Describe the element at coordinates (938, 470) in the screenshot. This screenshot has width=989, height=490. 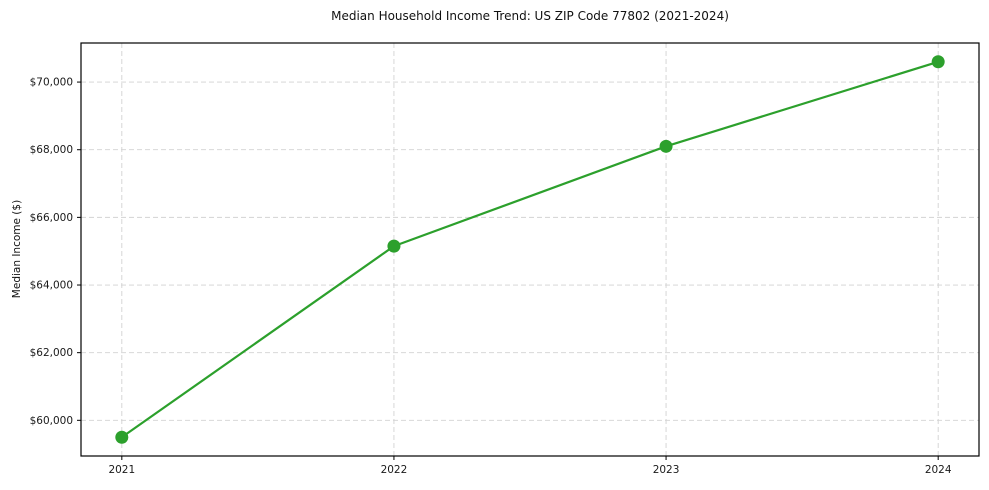
I see `x-tick-label: 2024` at that location.